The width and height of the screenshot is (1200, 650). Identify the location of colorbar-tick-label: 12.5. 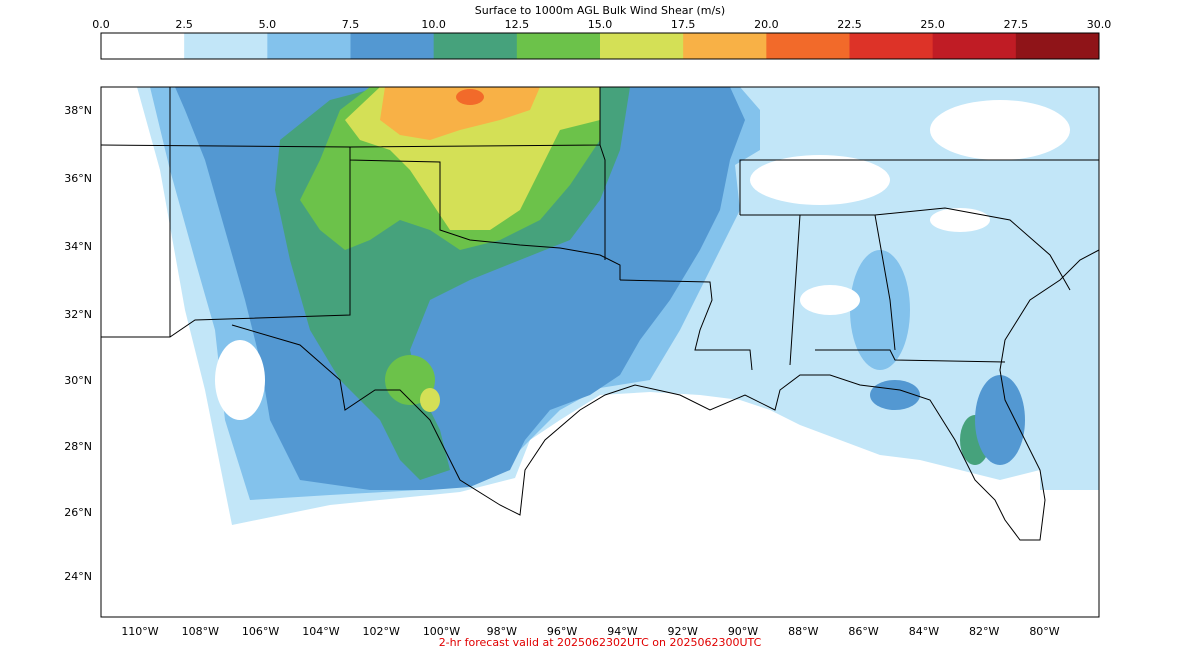
(517, 24).